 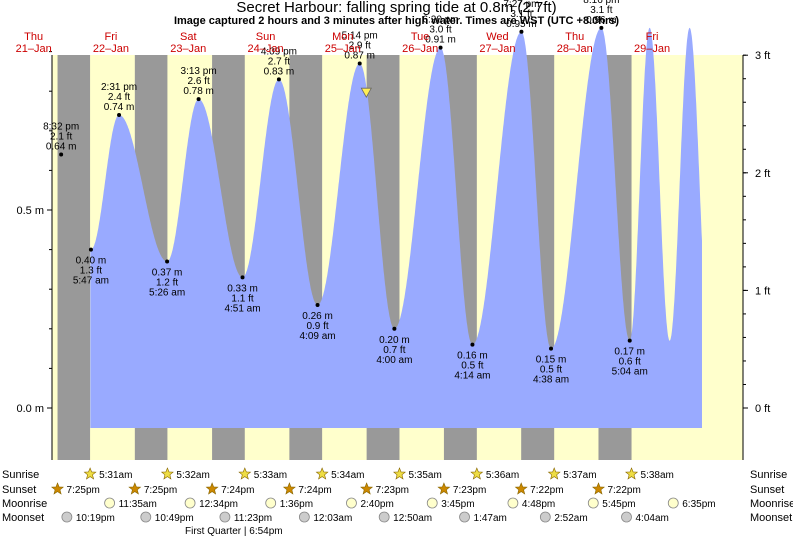 What do you see at coordinates (472, 356) in the screenshot?
I see `extreme-m-label: 0.16 m` at bounding box center [472, 356].